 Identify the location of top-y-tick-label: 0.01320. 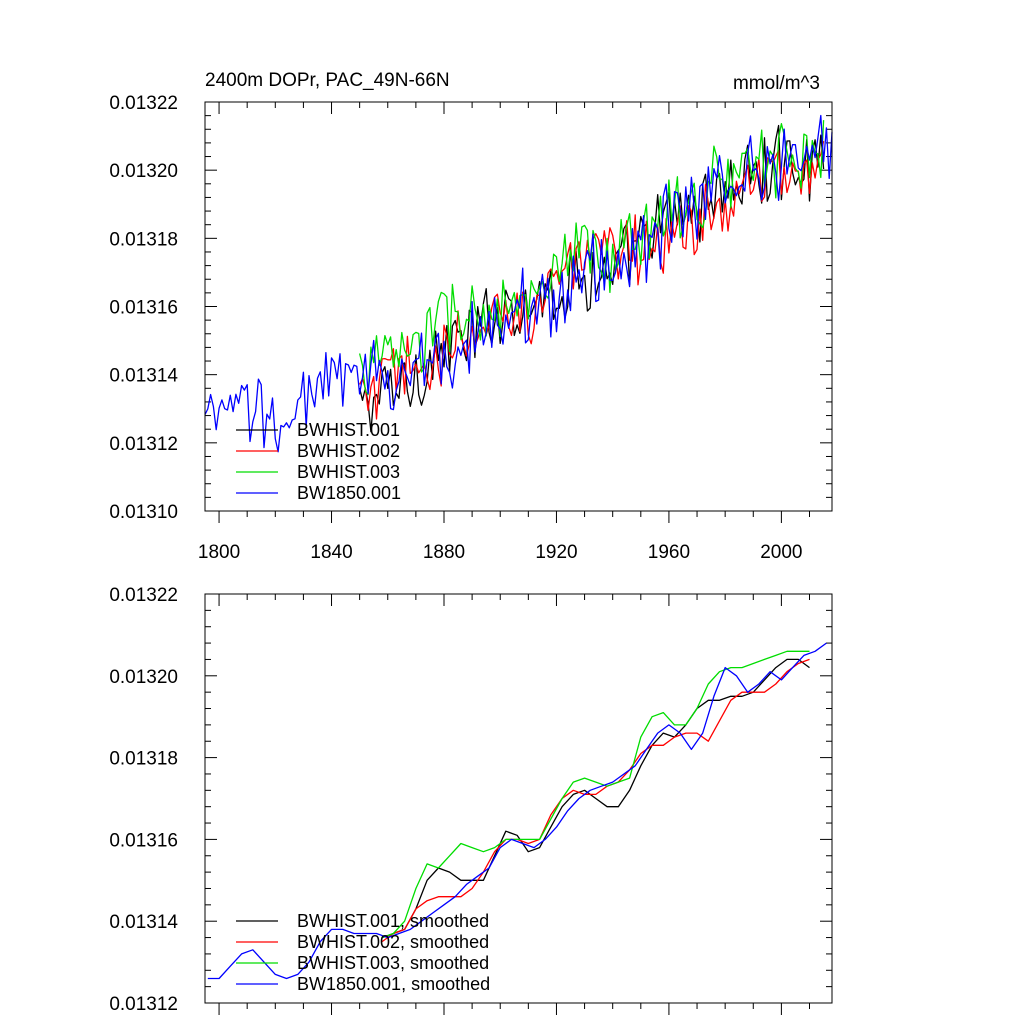
(143, 171).